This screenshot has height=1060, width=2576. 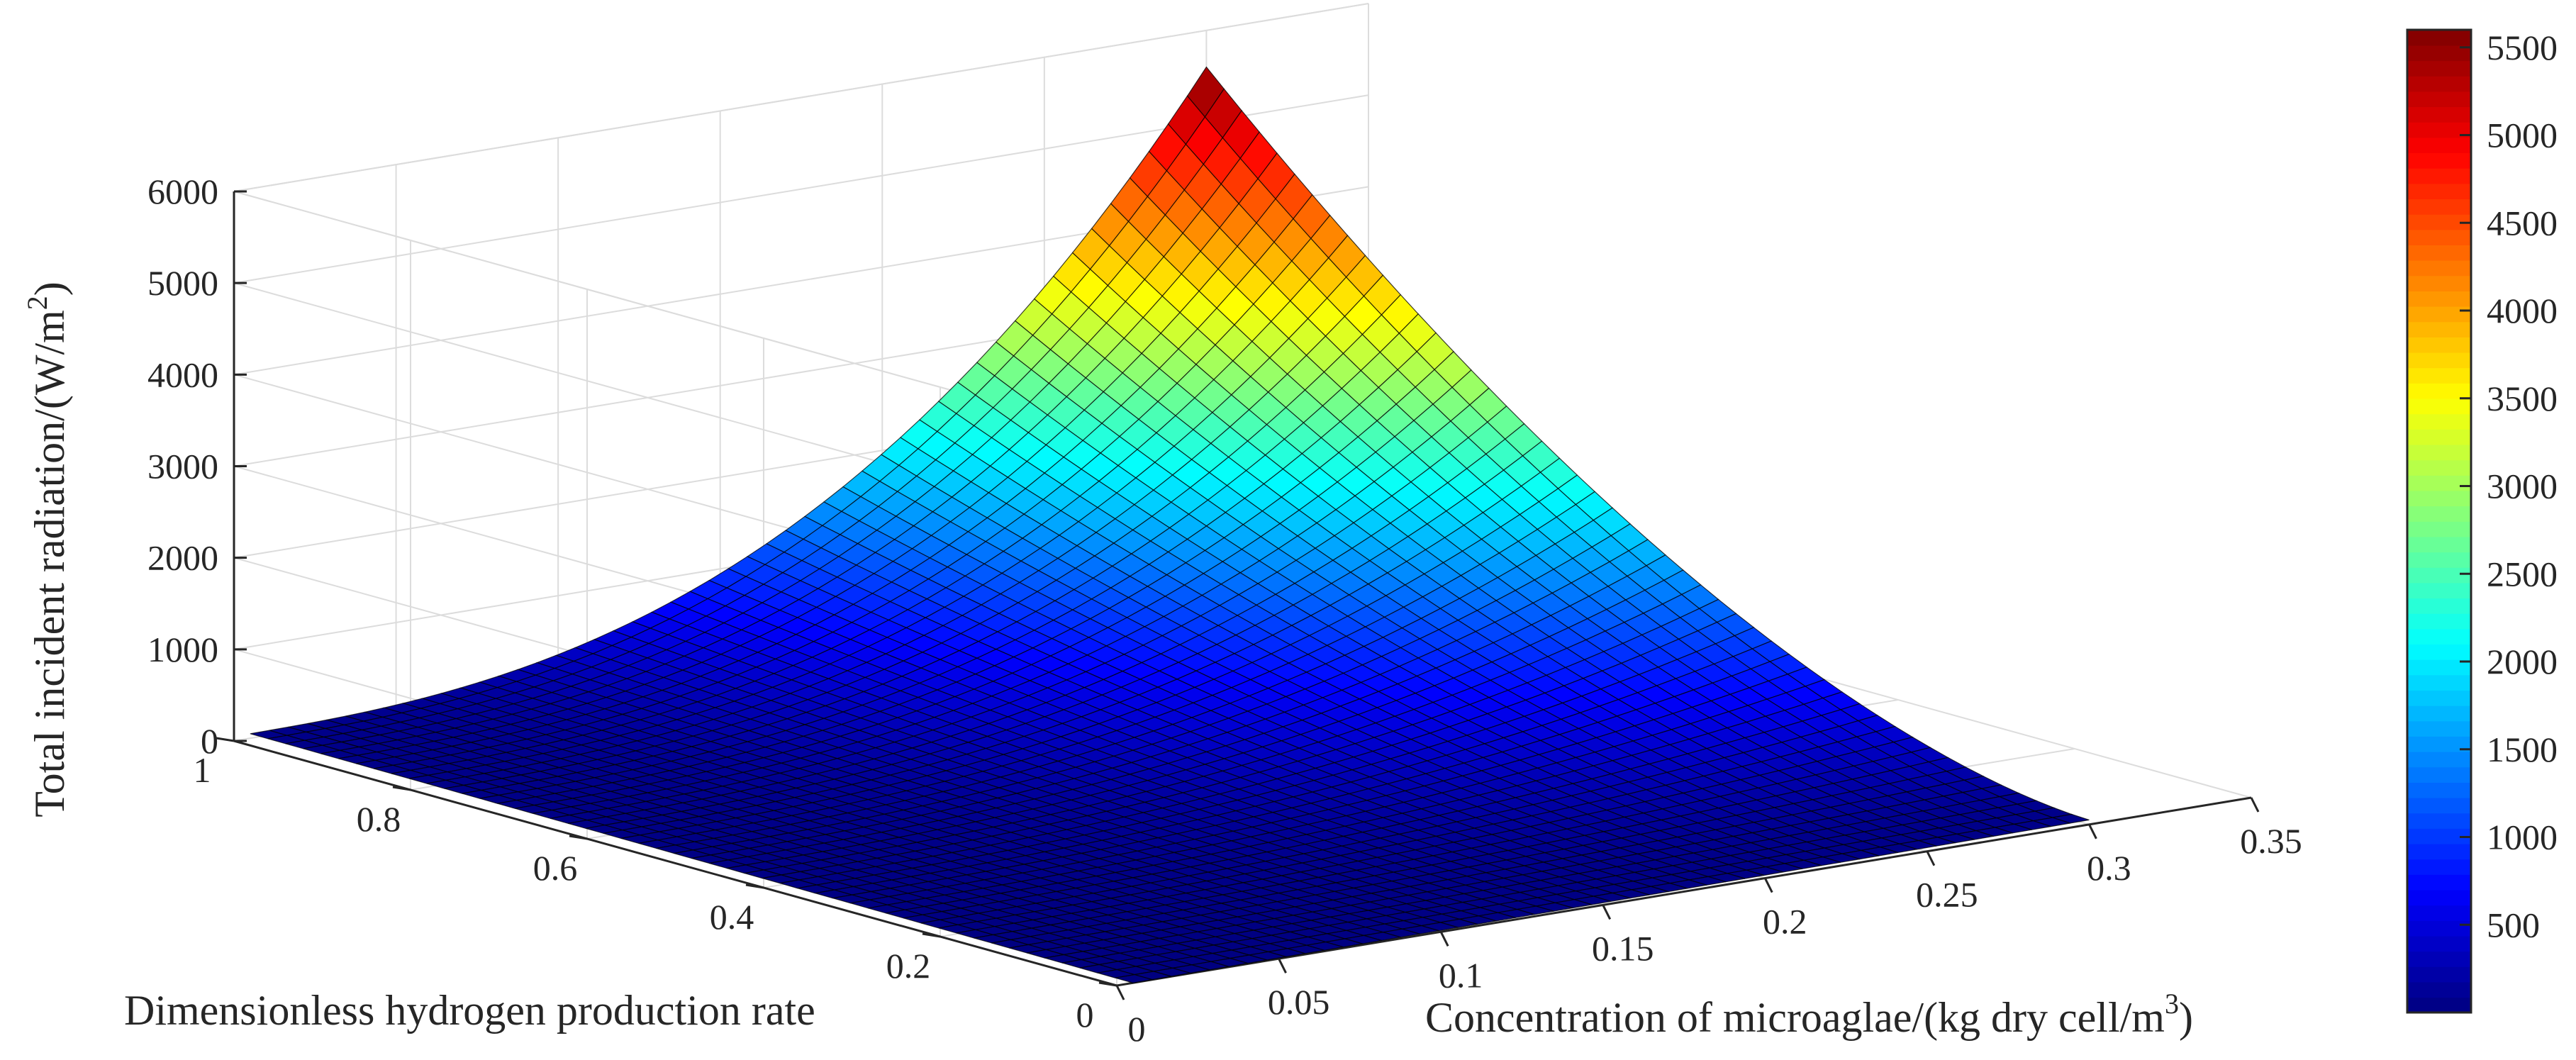 I want to click on colorbar-frame, so click(x=2439, y=521).